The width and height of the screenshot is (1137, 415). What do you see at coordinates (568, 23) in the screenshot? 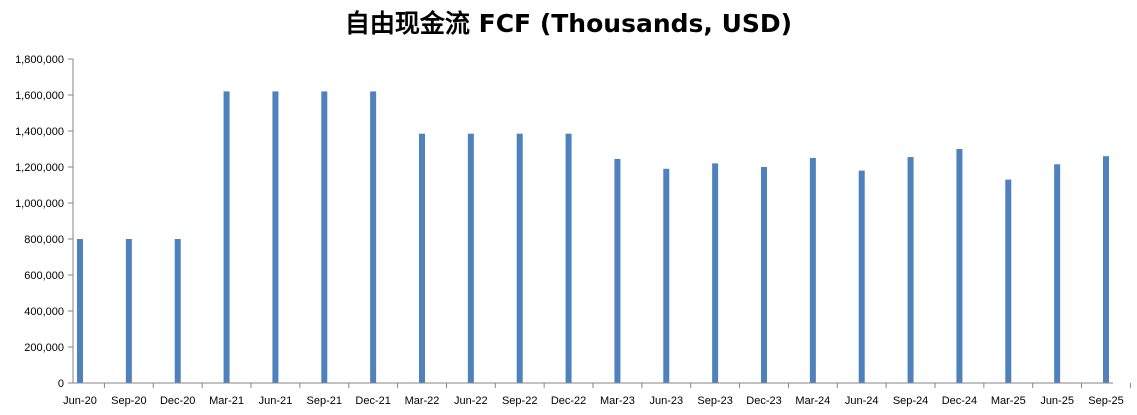
I see `chart-title: 自由现金流 FCF (Thousands, USD)` at bounding box center [568, 23].